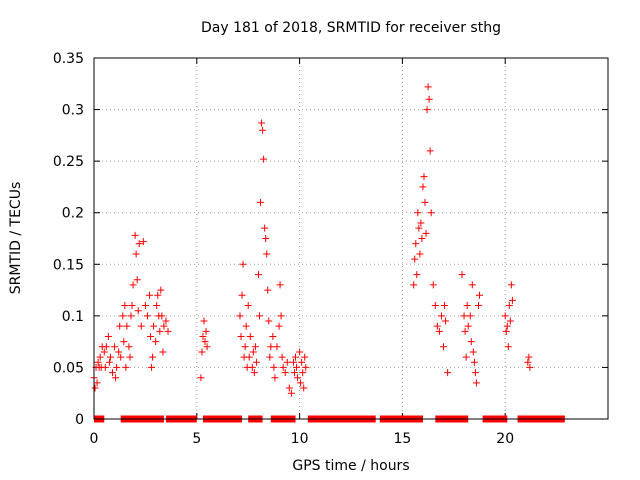 The image size is (640, 480). What do you see at coordinates (68, 162) in the screenshot?
I see `y-tick-label: 0.25` at bounding box center [68, 162].